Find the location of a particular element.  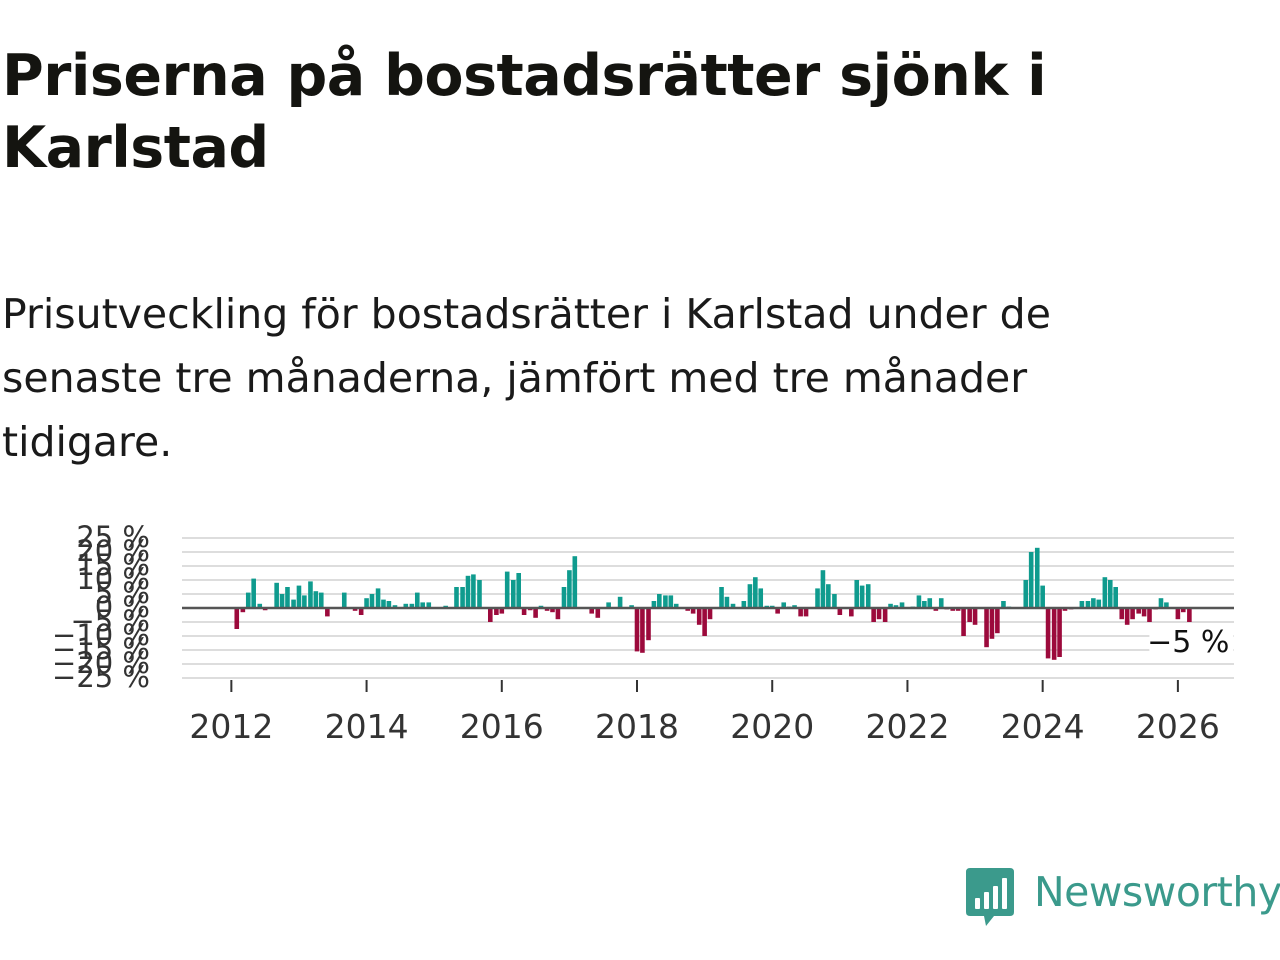

x-tick-label: 2012 is located at coordinates (231, 726).